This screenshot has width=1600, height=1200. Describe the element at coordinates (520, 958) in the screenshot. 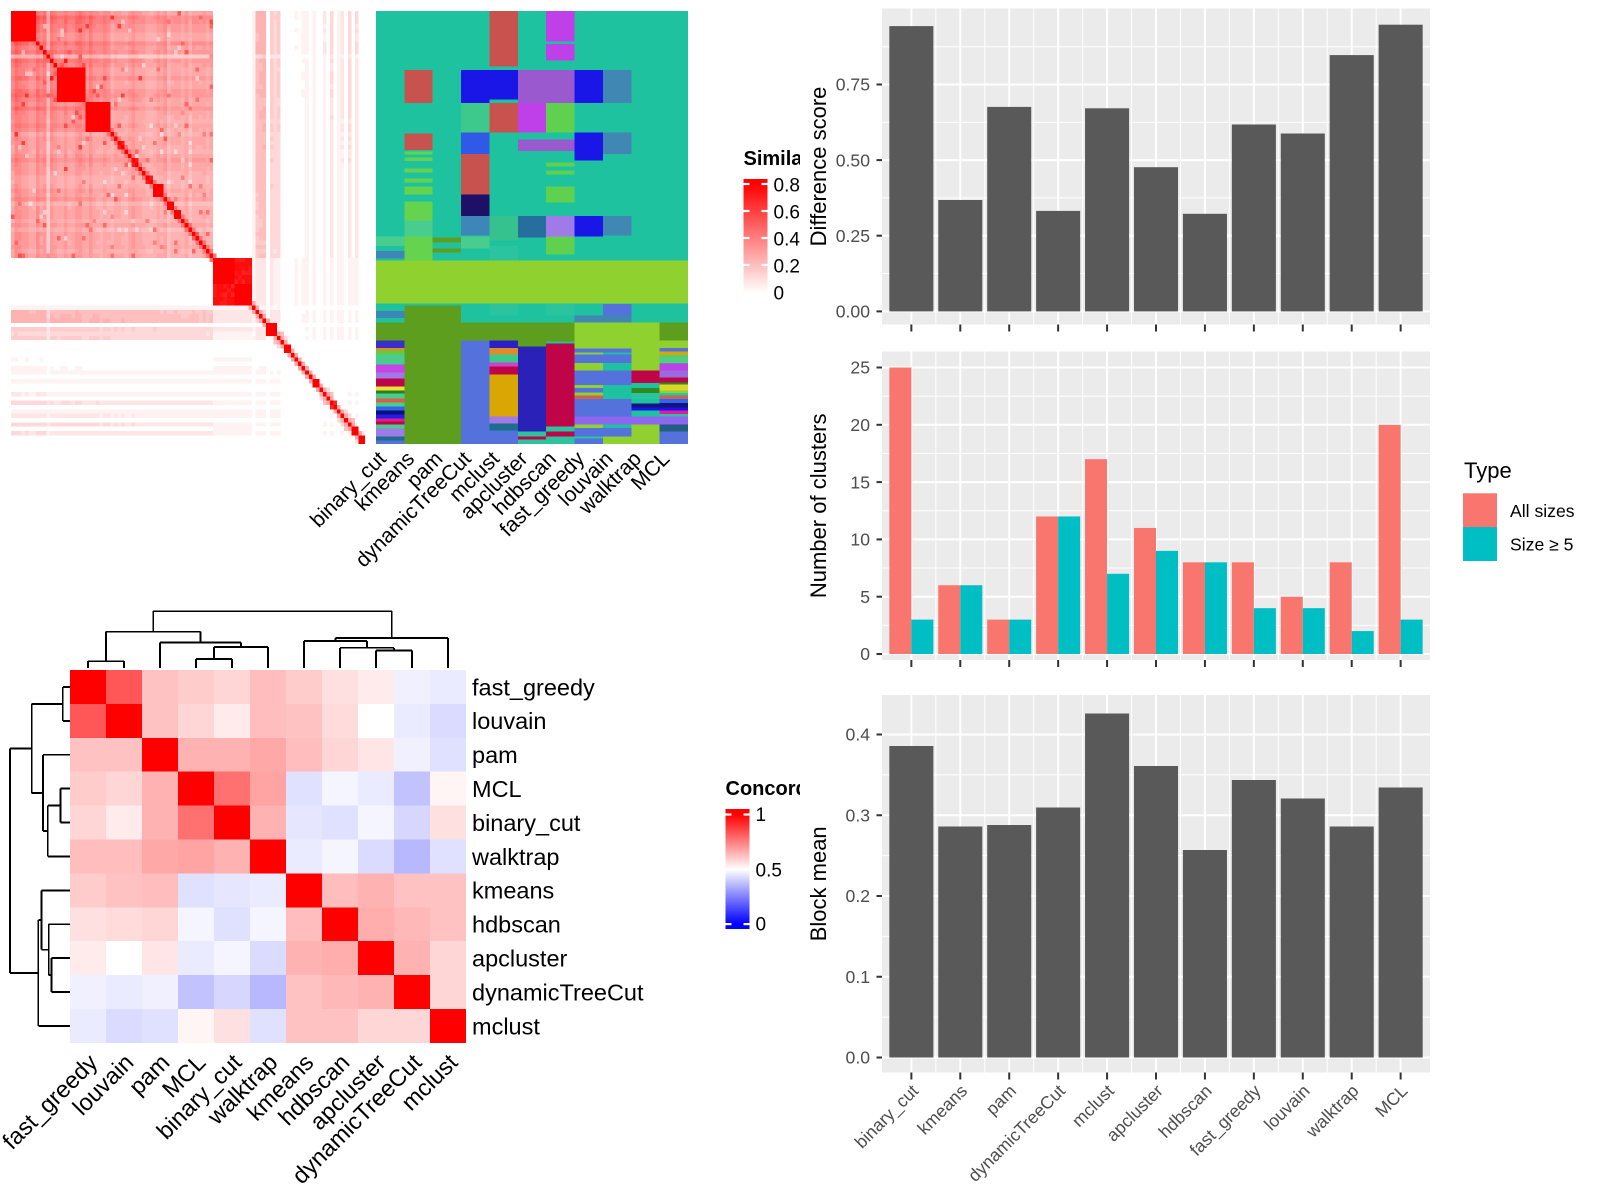

I see `svg-text: apcluster` at that location.